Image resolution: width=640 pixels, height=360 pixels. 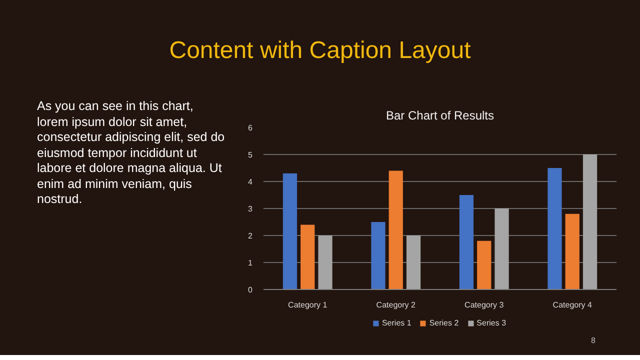 What do you see at coordinates (440, 115) in the screenshot?
I see `chart-title: Bar Chart of Results` at bounding box center [440, 115].